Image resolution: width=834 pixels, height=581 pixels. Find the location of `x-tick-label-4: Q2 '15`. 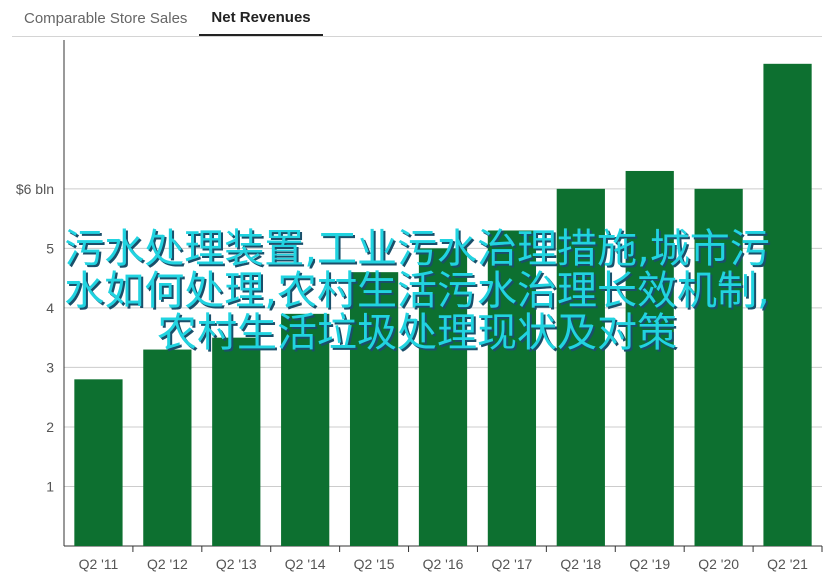

x-tick-label-4: Q2 '15 is located at coordinates (374, 564).